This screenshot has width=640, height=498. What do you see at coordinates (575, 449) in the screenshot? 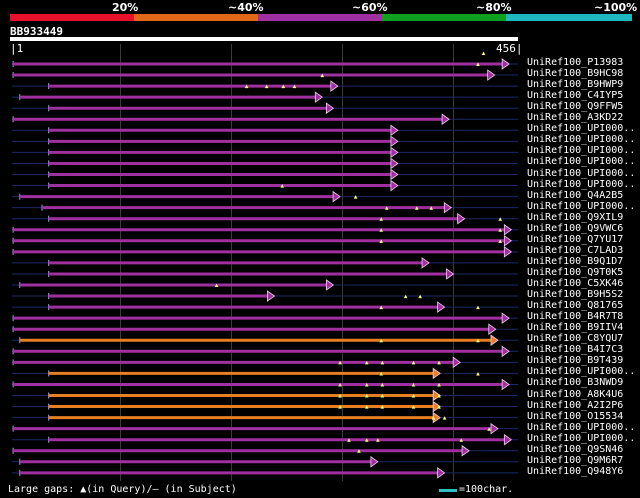
I see `hit-name-link: UniRef100_Q9SN46` at bounding box center [575, 449].